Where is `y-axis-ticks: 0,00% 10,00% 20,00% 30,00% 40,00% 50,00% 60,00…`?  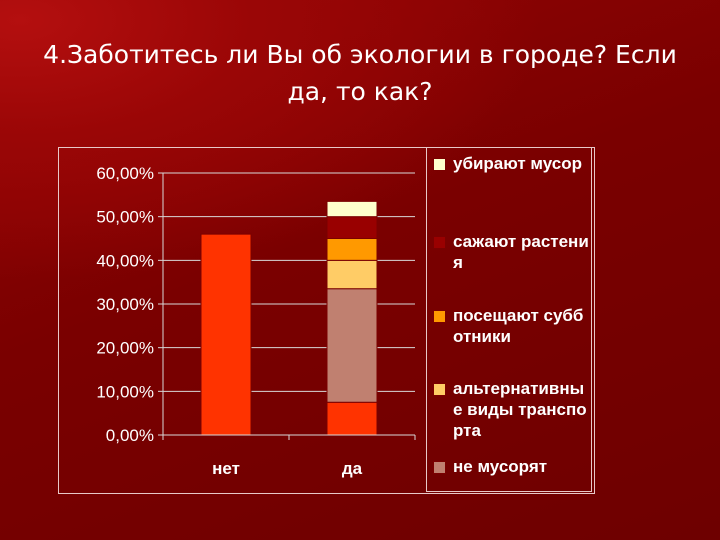 y-axis-ticks: 0,00% 10,00% 20,00% 30,00% 40,00% 50,00% 60,00… is located at coordinates (129, 304).